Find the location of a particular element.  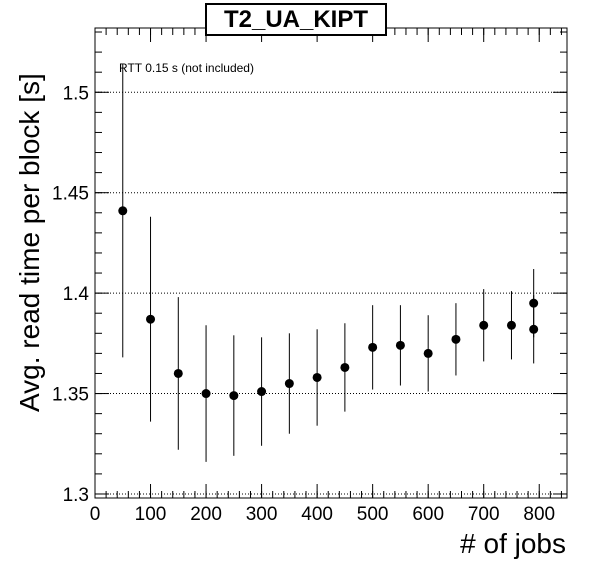

x-tick-label: 600 is located at coordinates (428, 514).